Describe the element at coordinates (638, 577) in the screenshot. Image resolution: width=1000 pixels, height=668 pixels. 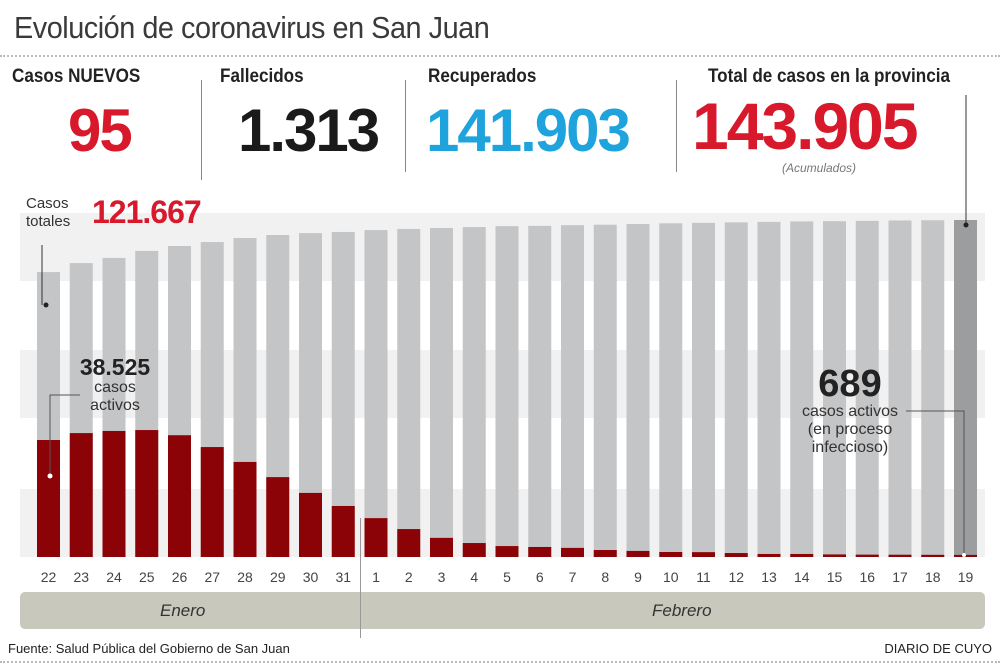
I see `x-tick-label: 9` at that location.